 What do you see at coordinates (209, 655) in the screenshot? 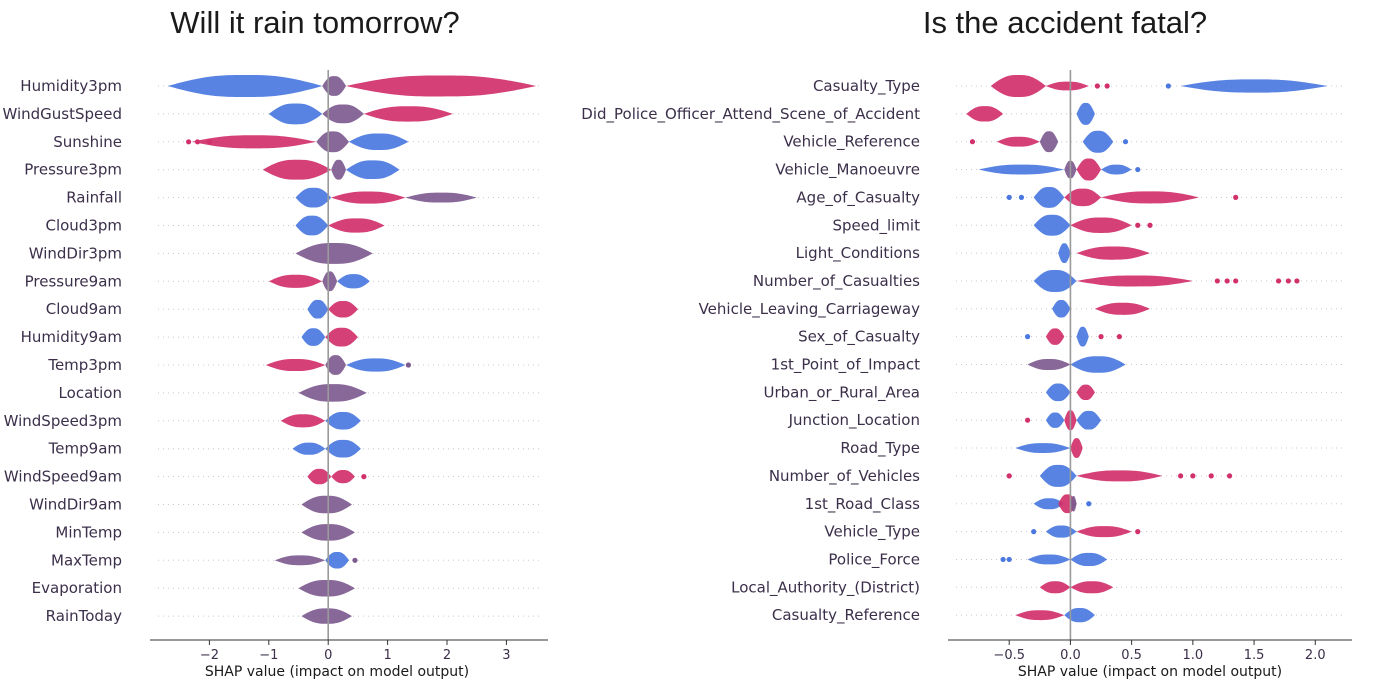
I see `x-tick-label: −2` at bounding box center [209, 655].